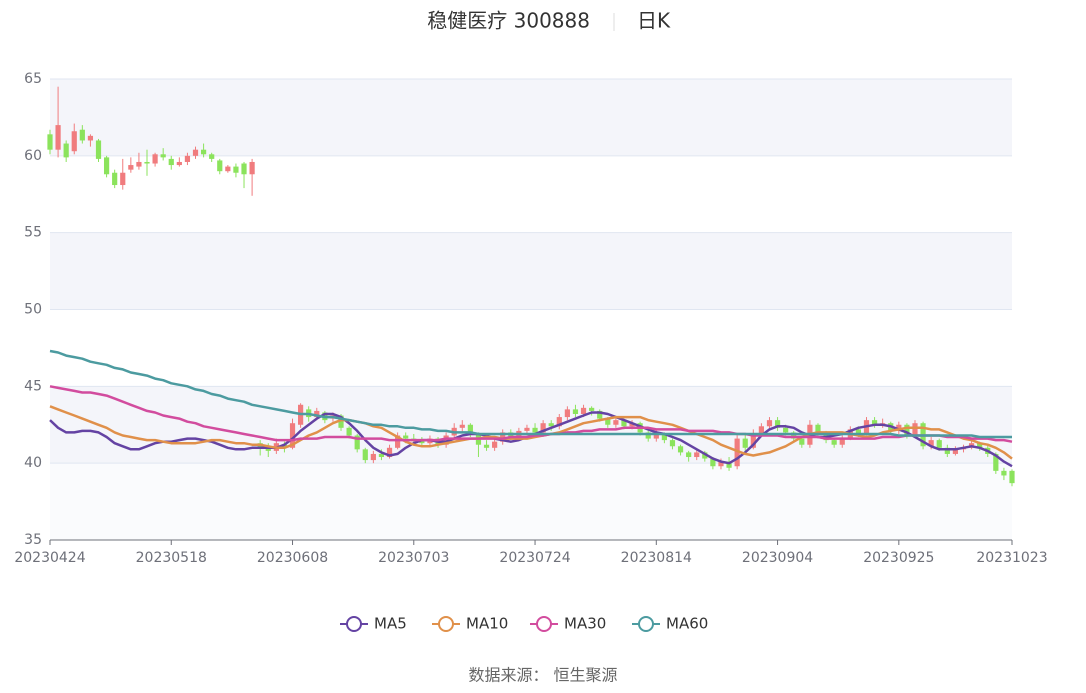 This screenshot has height=693, width=1086. Describe the element at coordinates (487, 624) in the screenshot. I see `legend-label: MA10` at that location.